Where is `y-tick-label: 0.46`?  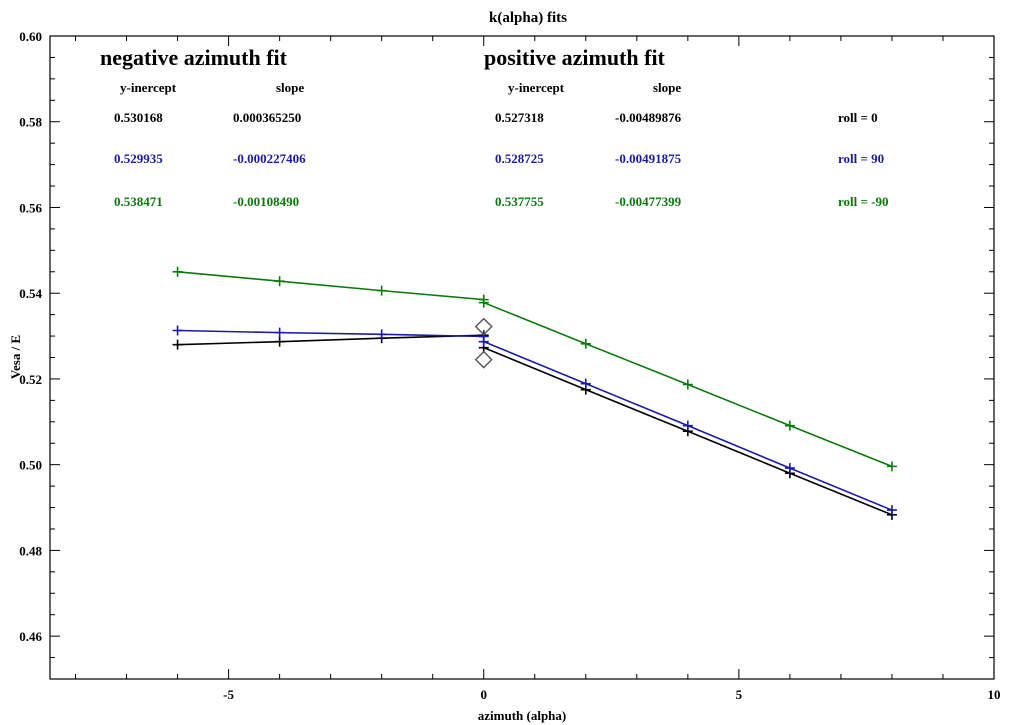 y-tick-label: 0.46 is located at coordinates (30, 636).